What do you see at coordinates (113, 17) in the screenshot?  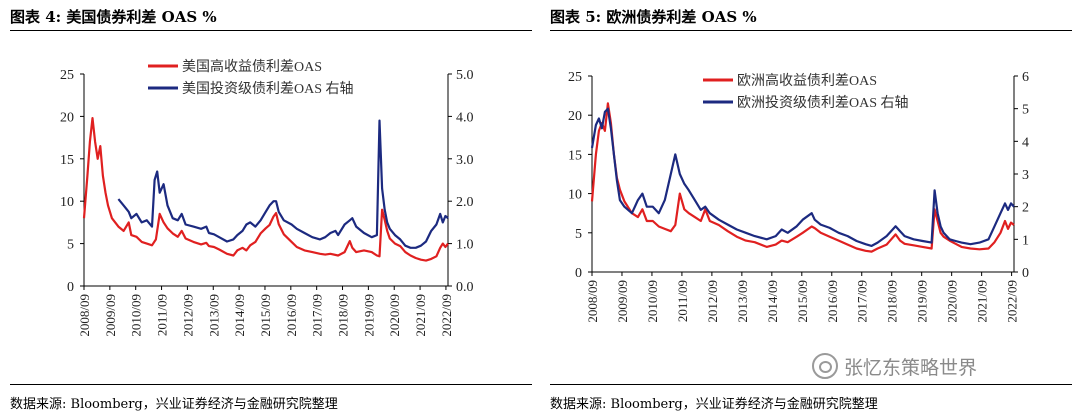 I see `figure-title: 图表 4: 美国债券利差 OAS %` at bounding box center [113, 17].